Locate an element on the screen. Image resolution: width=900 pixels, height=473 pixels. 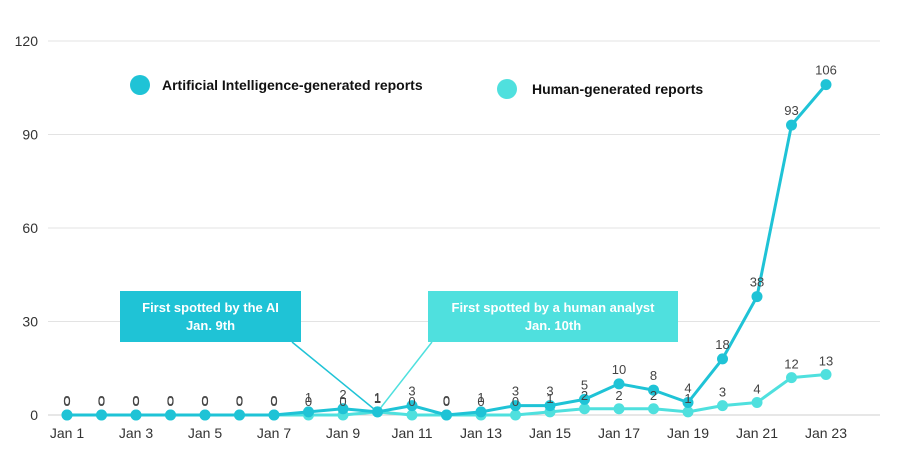
y-axis-ticks: 0 30 60 90 120 is located at coordinates (27, 228).